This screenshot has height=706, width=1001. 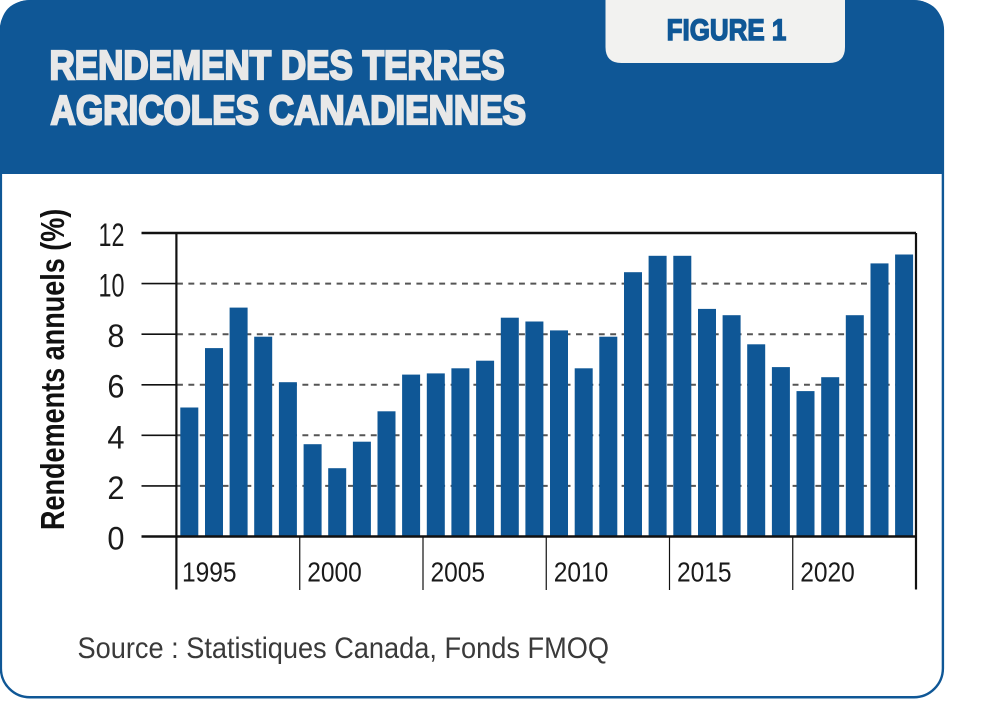 I want to click on svg-text: Rendements annuels (%), so click(x=52, y=369).